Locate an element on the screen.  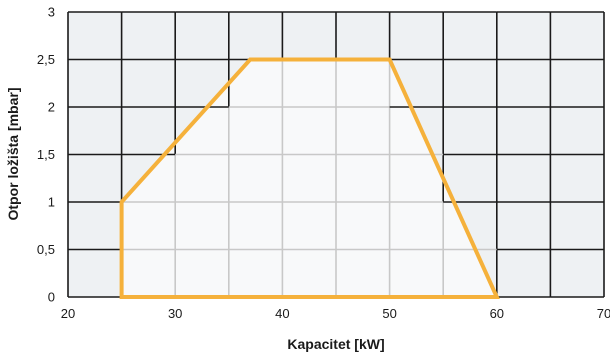
x-axis-title: Kapacitet [kW] is located at coordinates (335, 344).